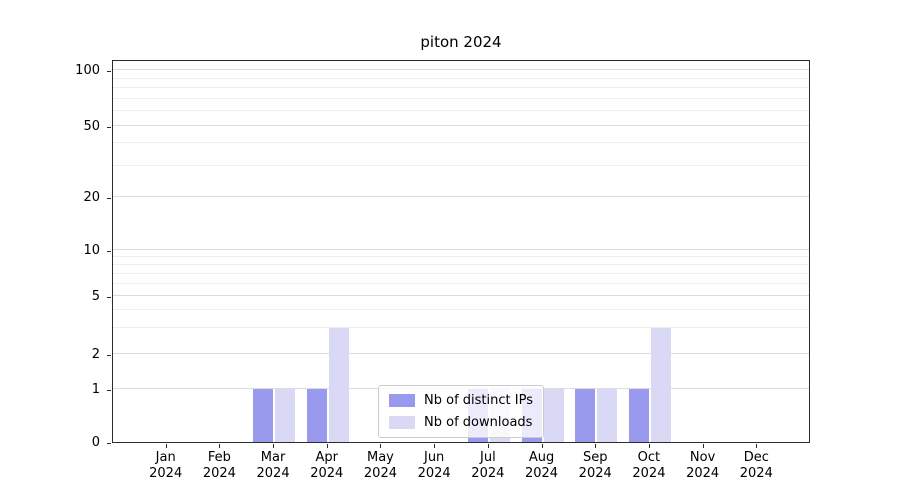 The image size is (900, 500). Describe the element at coordinates (91, 197) in the screenshot. I see `y-tick-label: 20` at that location.